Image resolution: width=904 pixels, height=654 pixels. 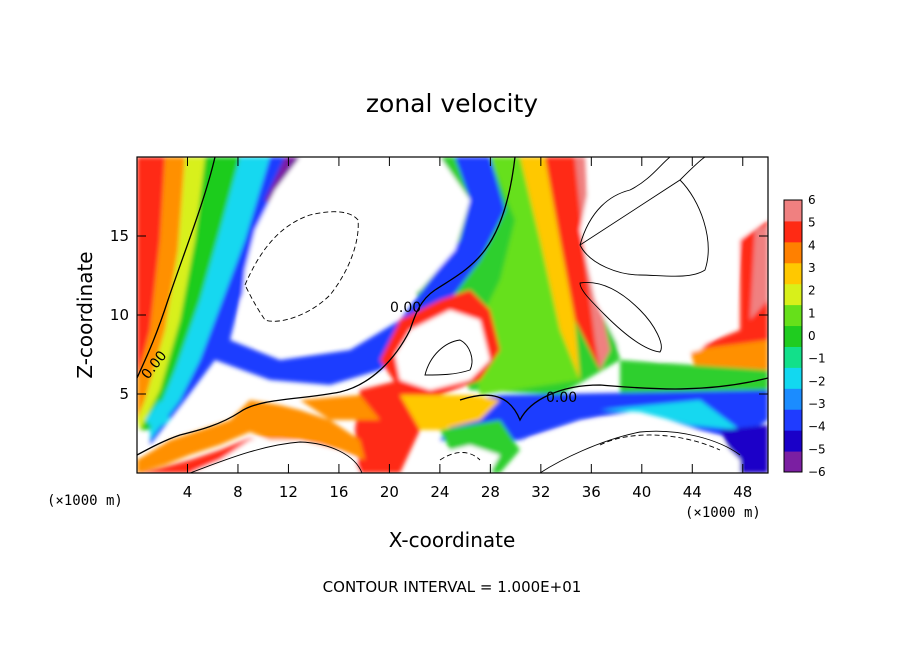 I want to click on x-tick-label: 24, so click(x=439, y=492).